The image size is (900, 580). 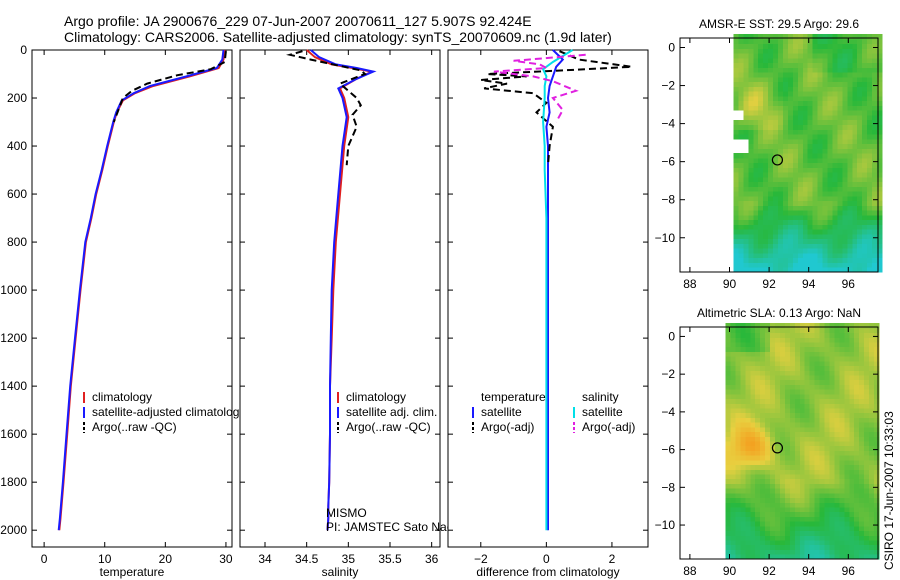 What do you see at coordinates (122, 397) in the screenshot?
I see `temperature-legend-label: climatology` at bounding box center [122, 397].